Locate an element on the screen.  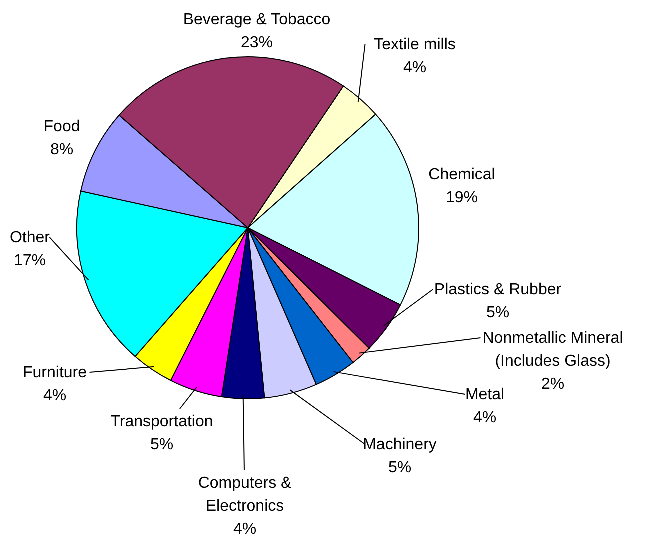
slice-label: Other is located at coordinates (30, 238).